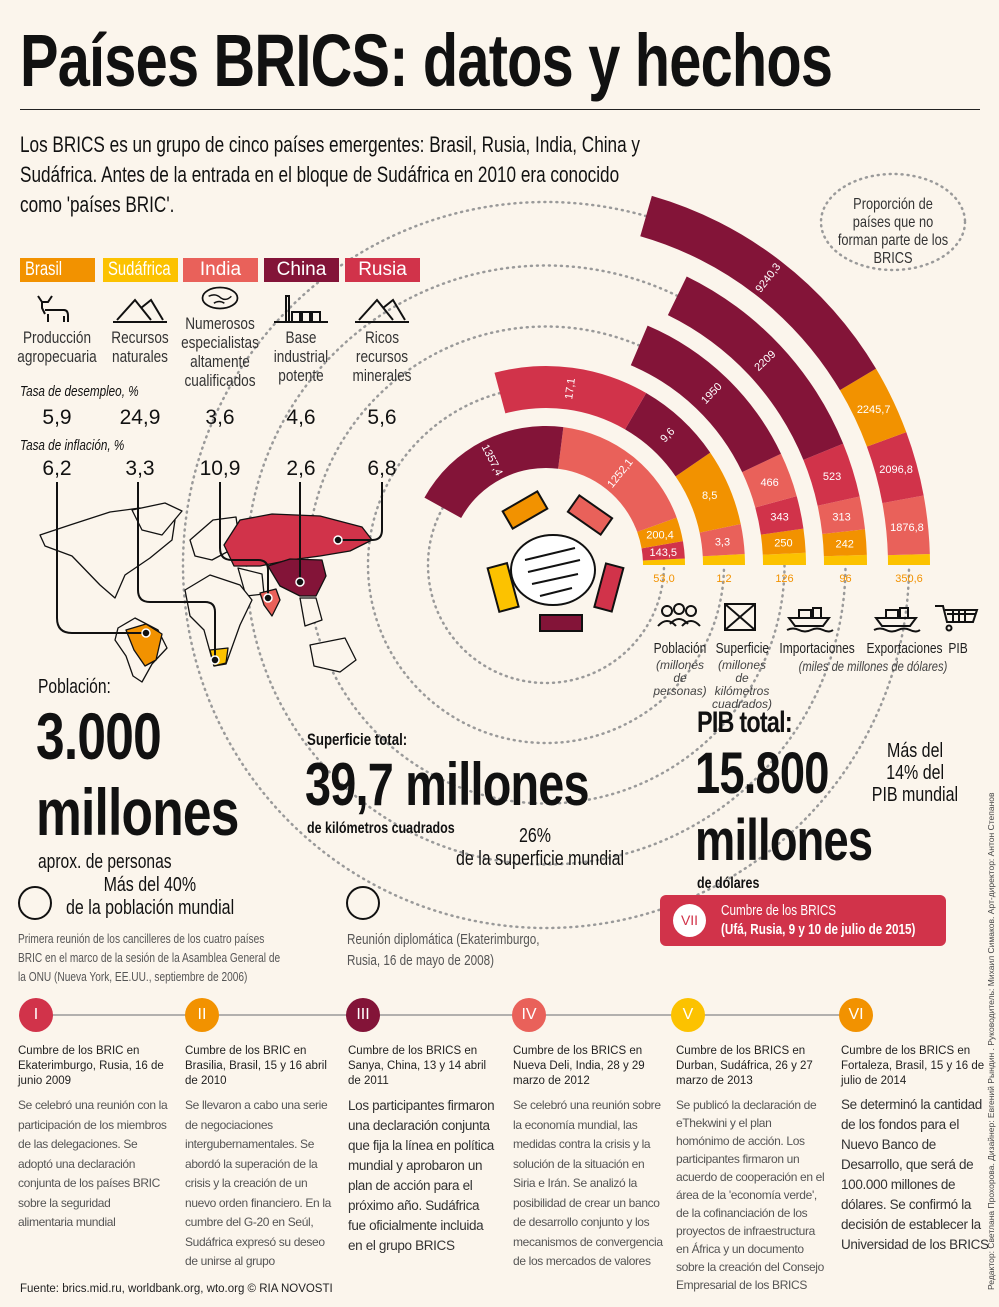 The width and height of the screenshot is (999, 1307). What do you see at coordinates (301, 270) in the screenshot?
I see `country-tag-china: China` at bounding box center [301, 270].